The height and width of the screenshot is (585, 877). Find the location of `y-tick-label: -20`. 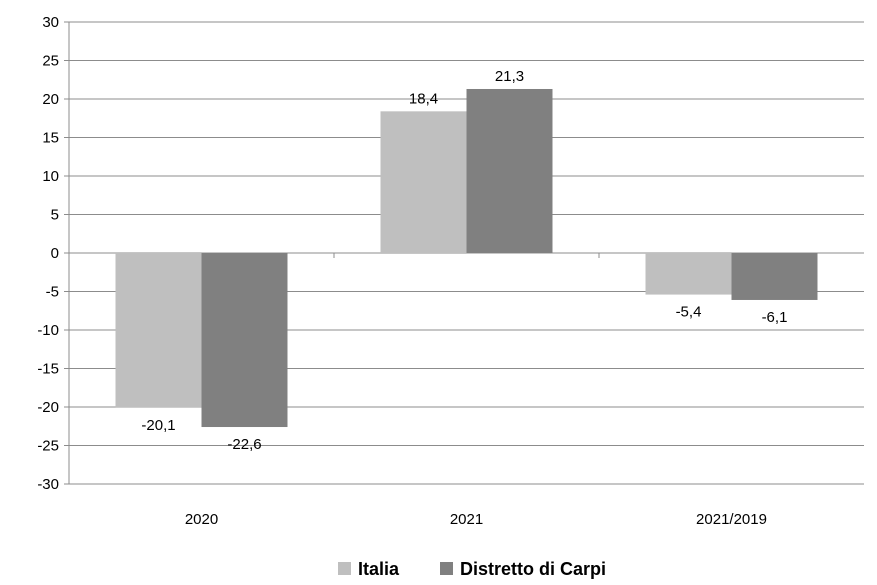

y-tick-label: -20 is located at coordinates (48, 407).